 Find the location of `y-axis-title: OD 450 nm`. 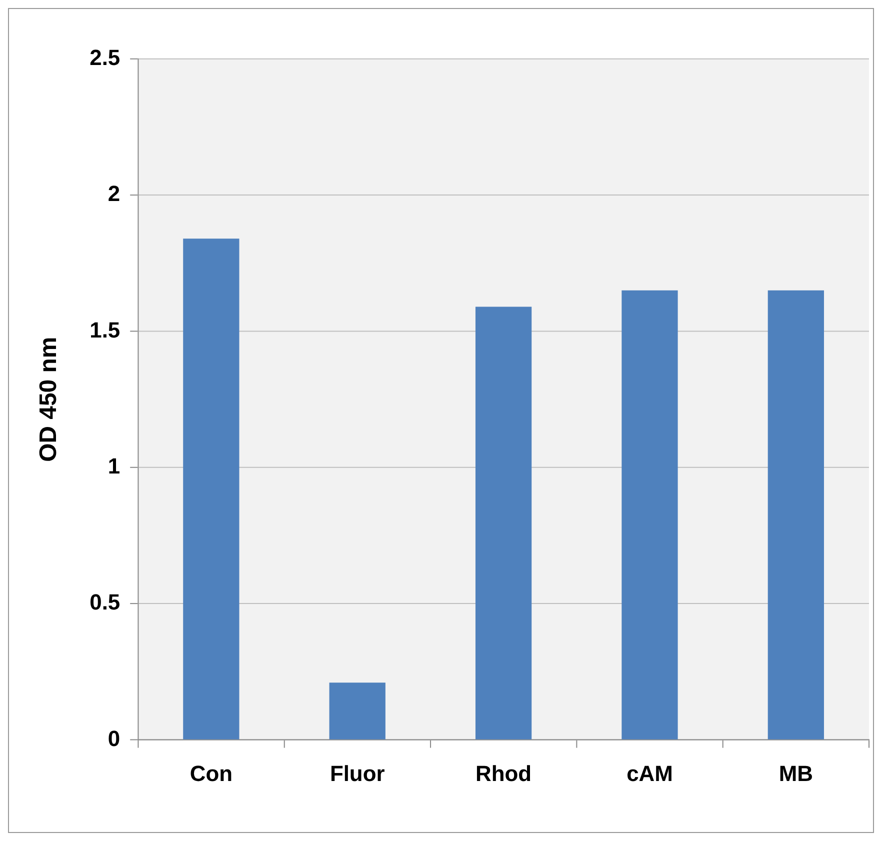

y-axis-title: OD 450 nm is located at coordinates (48, 399).